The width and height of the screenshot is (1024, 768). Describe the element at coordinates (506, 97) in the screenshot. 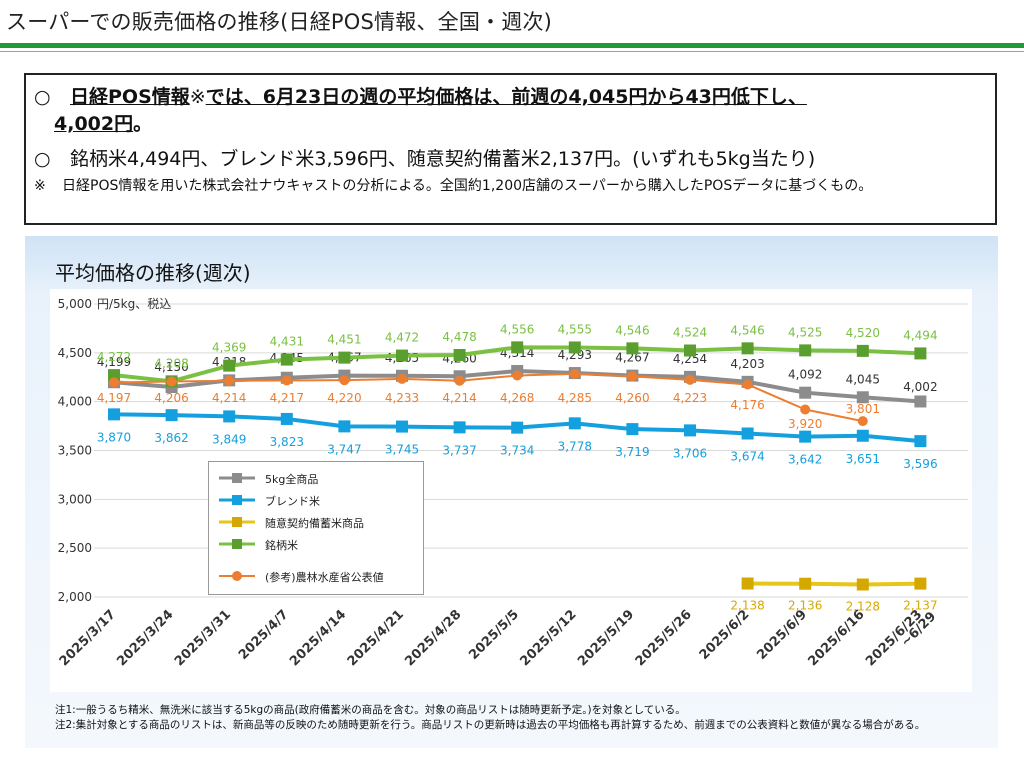

I see `summary-line-1-text: では、6月23日の週の平均価格は、前週の4,045円から43円低下し、` at that location.